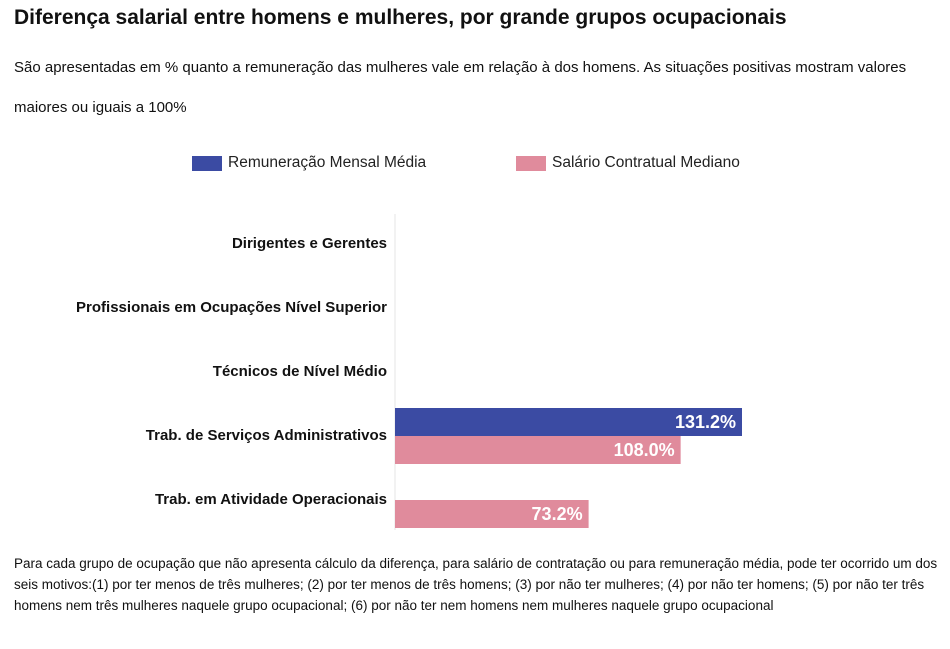  Describe the element at coordinates (646, 162) in the screenshot. I see `legend-label-salario: Salário Contratual Mediano` at that location.